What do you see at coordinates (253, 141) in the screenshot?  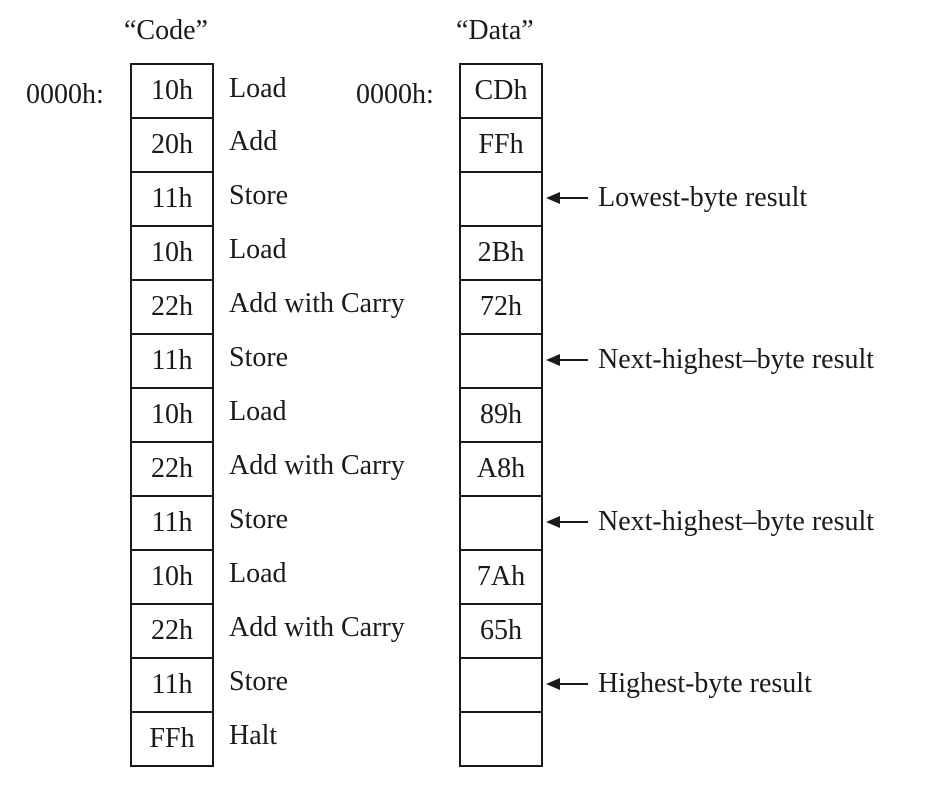 I see `instruction-mnemonic: Add` at bounding box center [253, 141].